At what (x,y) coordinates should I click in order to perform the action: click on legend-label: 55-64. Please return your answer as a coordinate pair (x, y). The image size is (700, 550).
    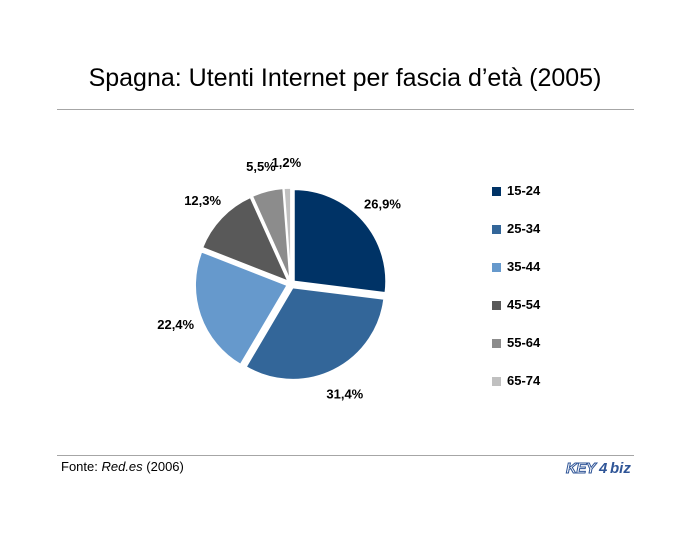
    Looking at the image, I should click on (524, 342).